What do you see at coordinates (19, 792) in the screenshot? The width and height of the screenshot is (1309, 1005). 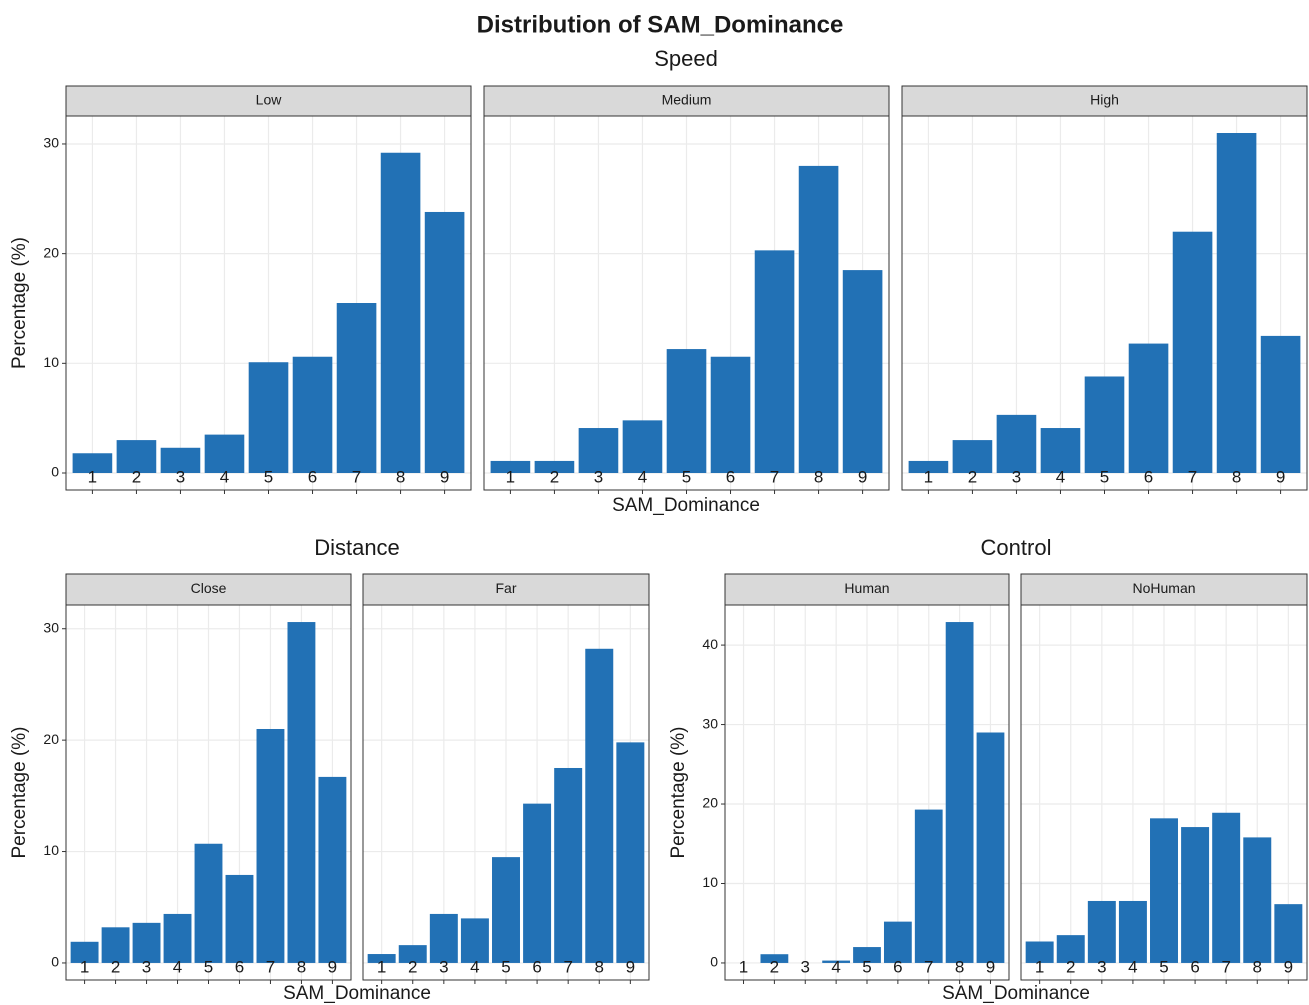 I see `y-axis-title: Percentage (%)` at bounding box center [19, 792].